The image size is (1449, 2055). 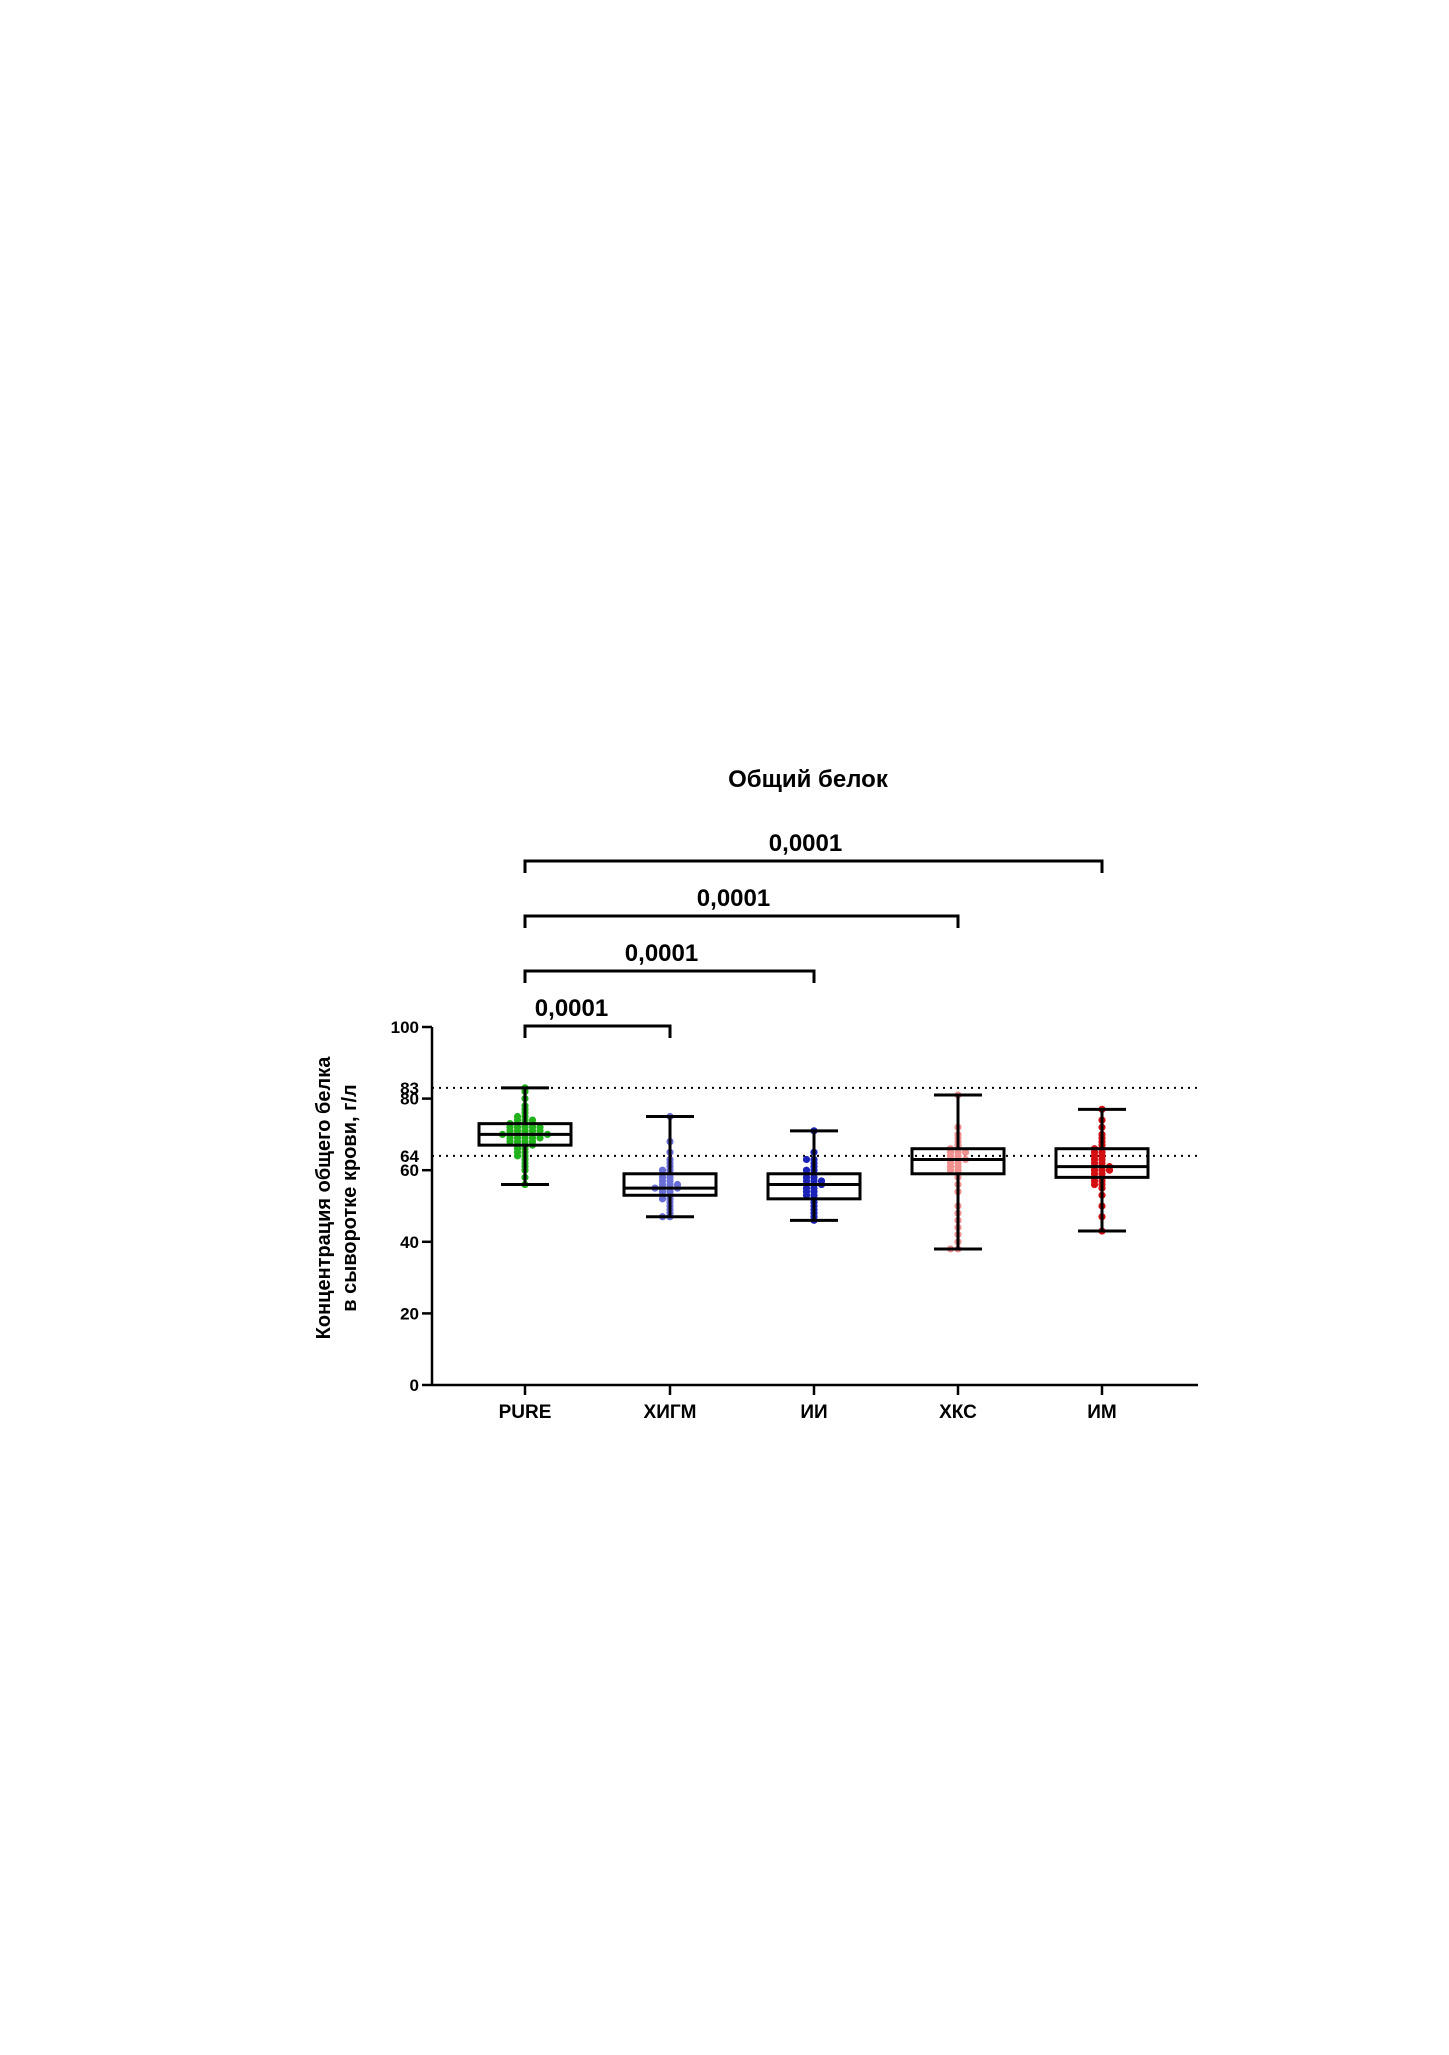 I want to click on x-tick-label-3: ХКС, so click(x=958, y=1412).